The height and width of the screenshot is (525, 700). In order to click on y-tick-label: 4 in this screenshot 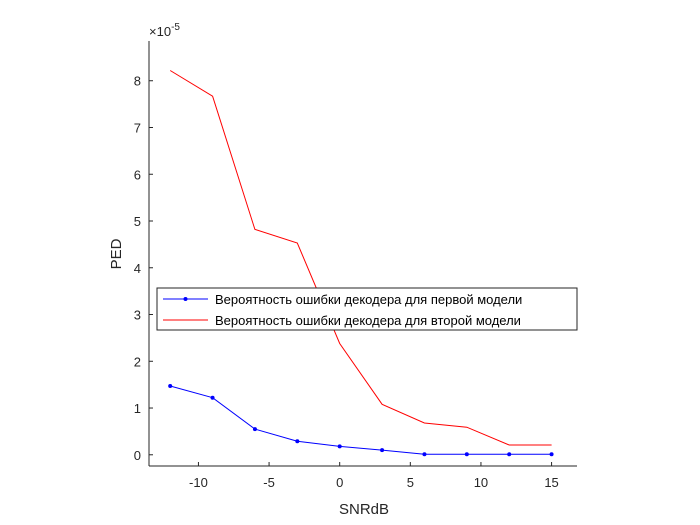, I will do `click(137, 268)`.